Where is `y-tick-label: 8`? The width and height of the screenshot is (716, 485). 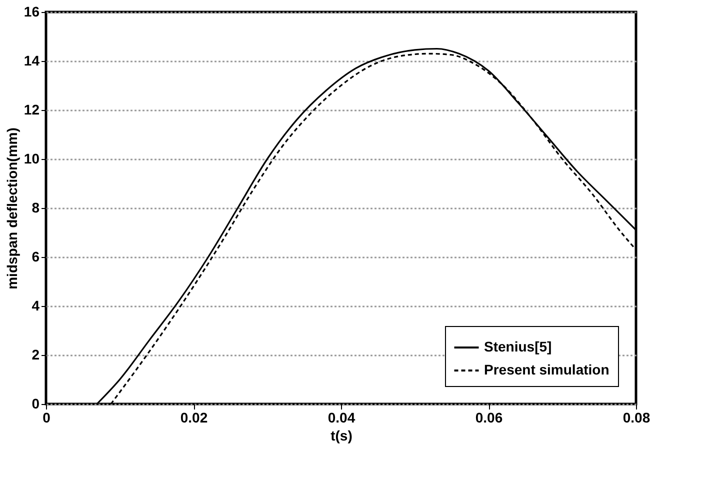
y-tick-label: 8 is located at coordinates (36, 208).